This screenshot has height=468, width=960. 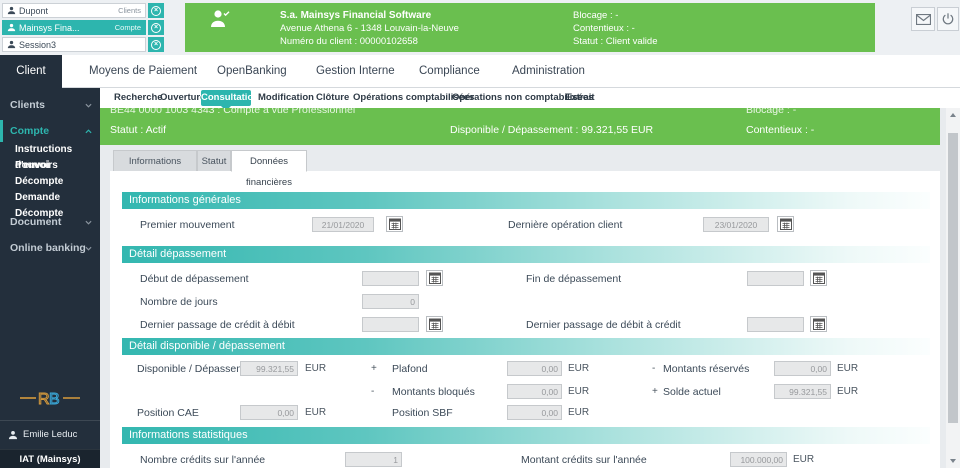 What do you see at coordinates (953, 461) in the screenshot?
I see `scroll-down-arrow-icon` at bounding box center [953, 461].